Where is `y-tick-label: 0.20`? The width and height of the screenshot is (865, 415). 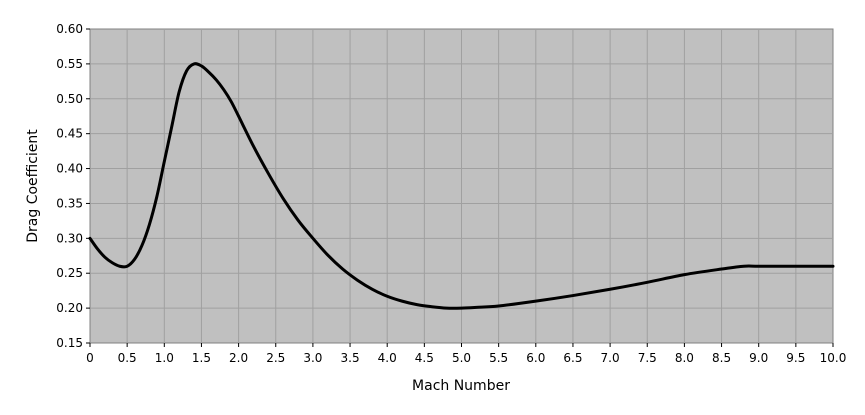 y-tick-label: 0.20 is located at coordinates (69, 308).